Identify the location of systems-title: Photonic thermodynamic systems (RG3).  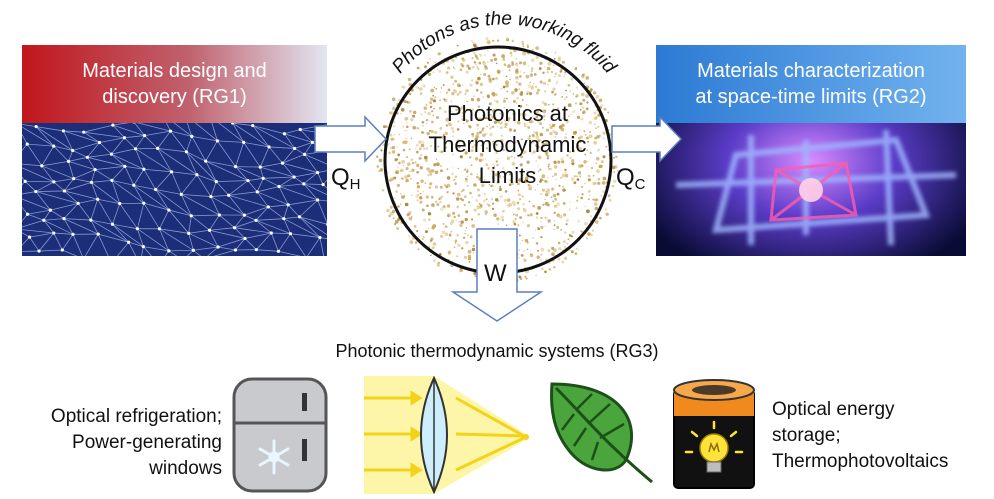
(497, 351).